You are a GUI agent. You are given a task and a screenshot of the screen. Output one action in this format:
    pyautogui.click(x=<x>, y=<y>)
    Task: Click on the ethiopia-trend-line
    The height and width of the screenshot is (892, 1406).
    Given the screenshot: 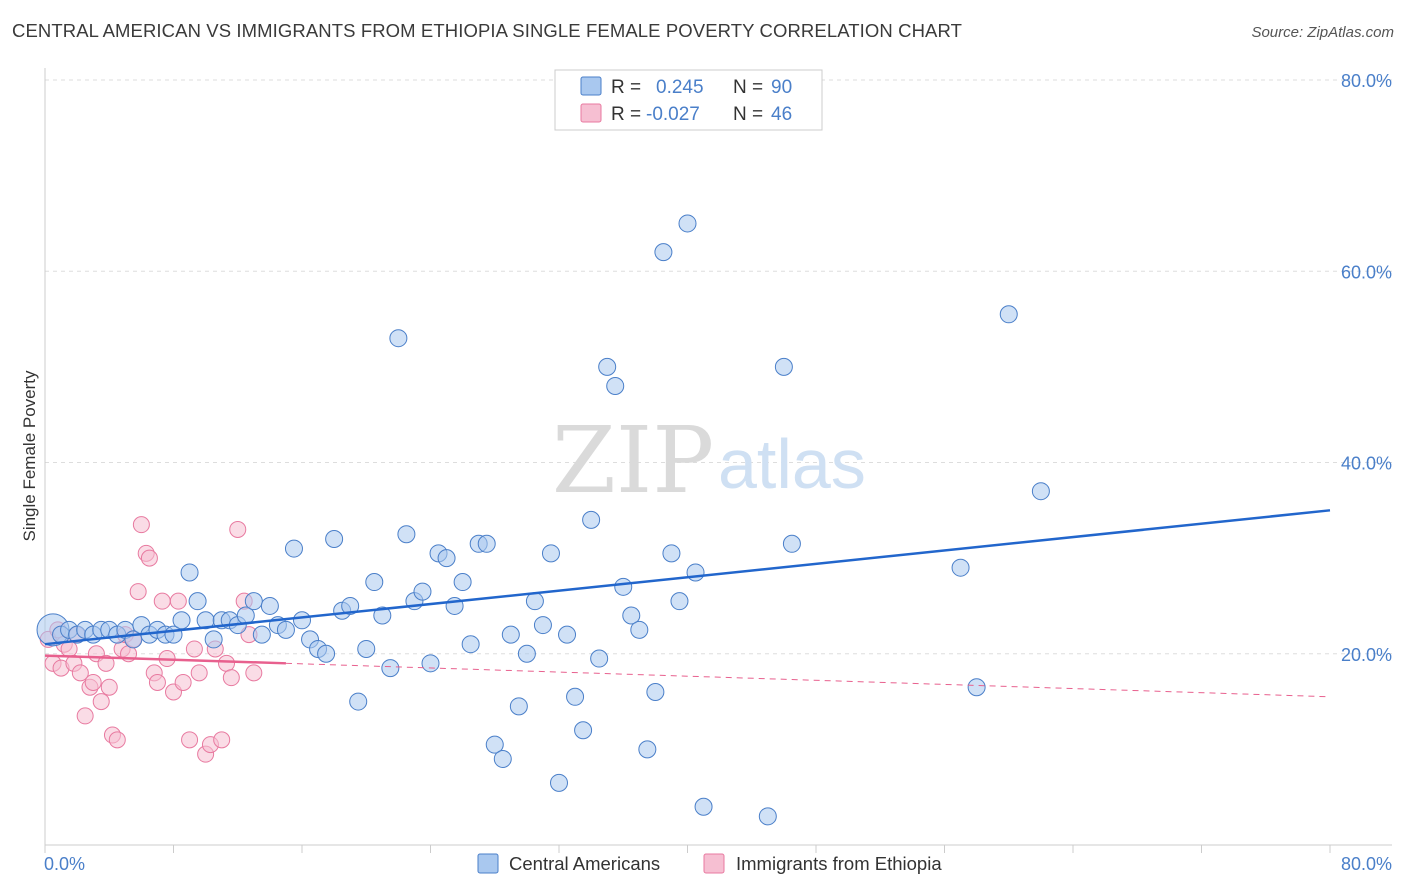 What is the action you would take?
    pyautogui.click(x=165, y=659)
    